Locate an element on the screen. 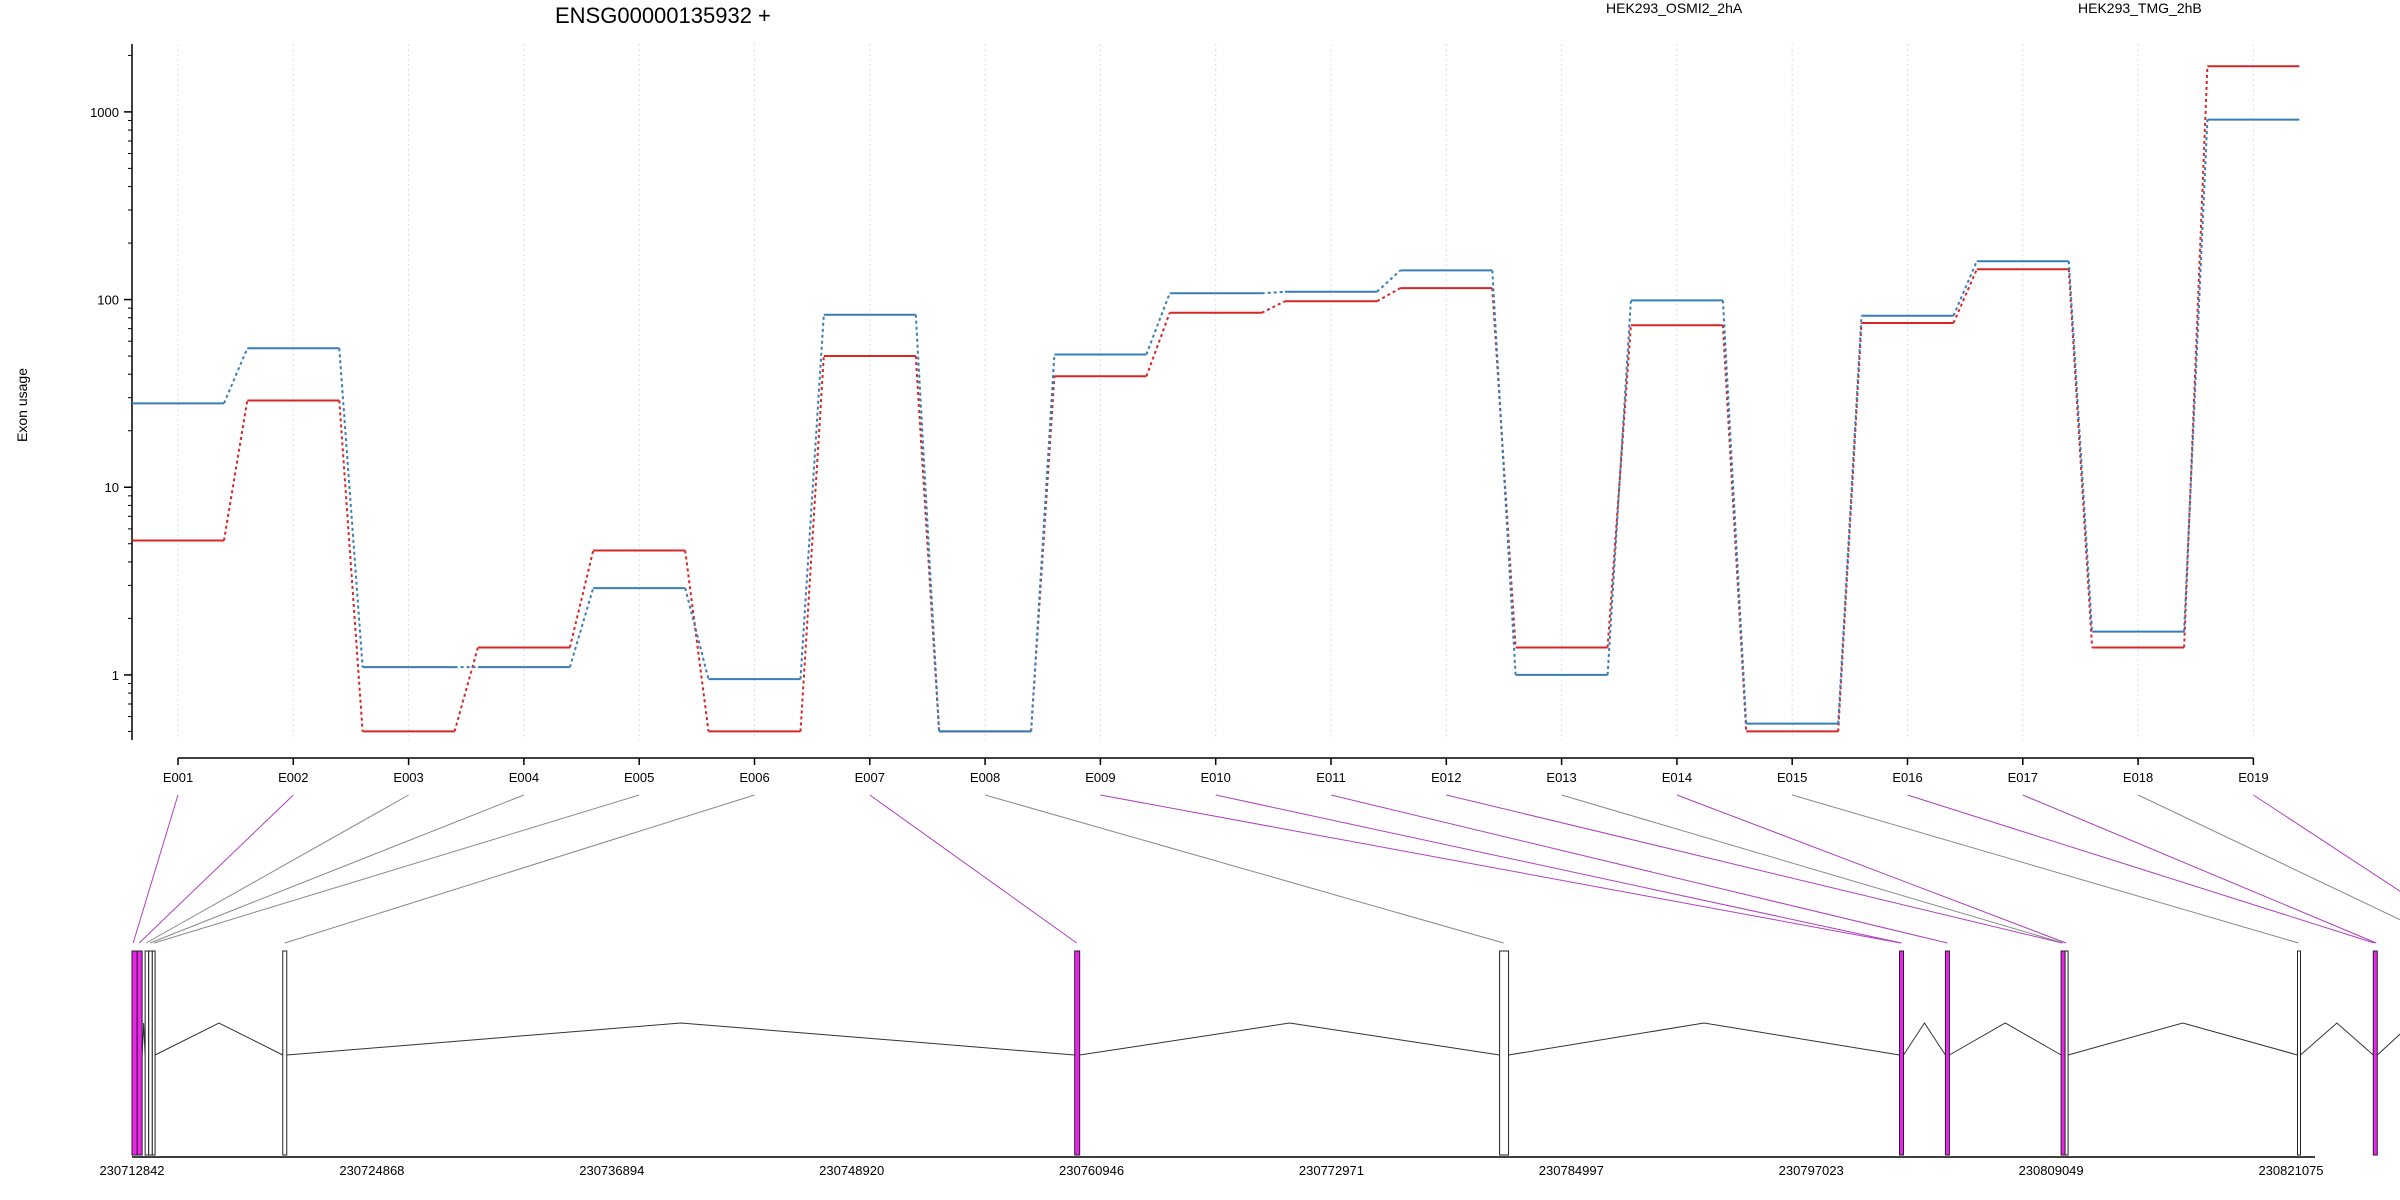 The height and width of the screenshot is (1200, 2400). connector-E016 is located at coordinates (2141, 869).